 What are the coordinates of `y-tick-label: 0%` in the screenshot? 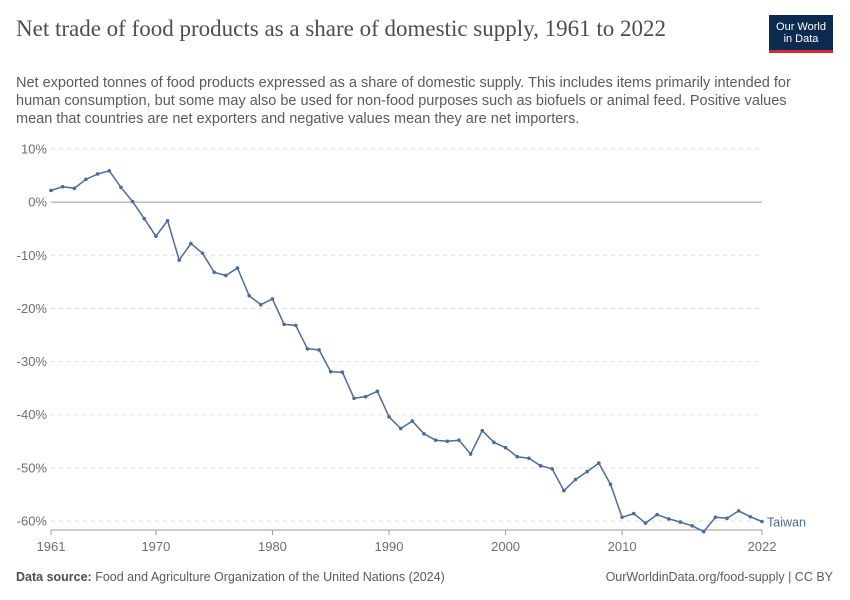 It's located at (37, 202).